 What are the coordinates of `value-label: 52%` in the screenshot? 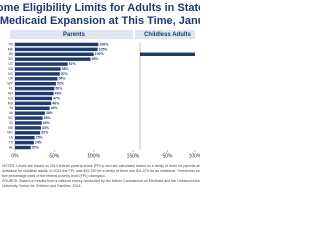 It's located at (61, 84).